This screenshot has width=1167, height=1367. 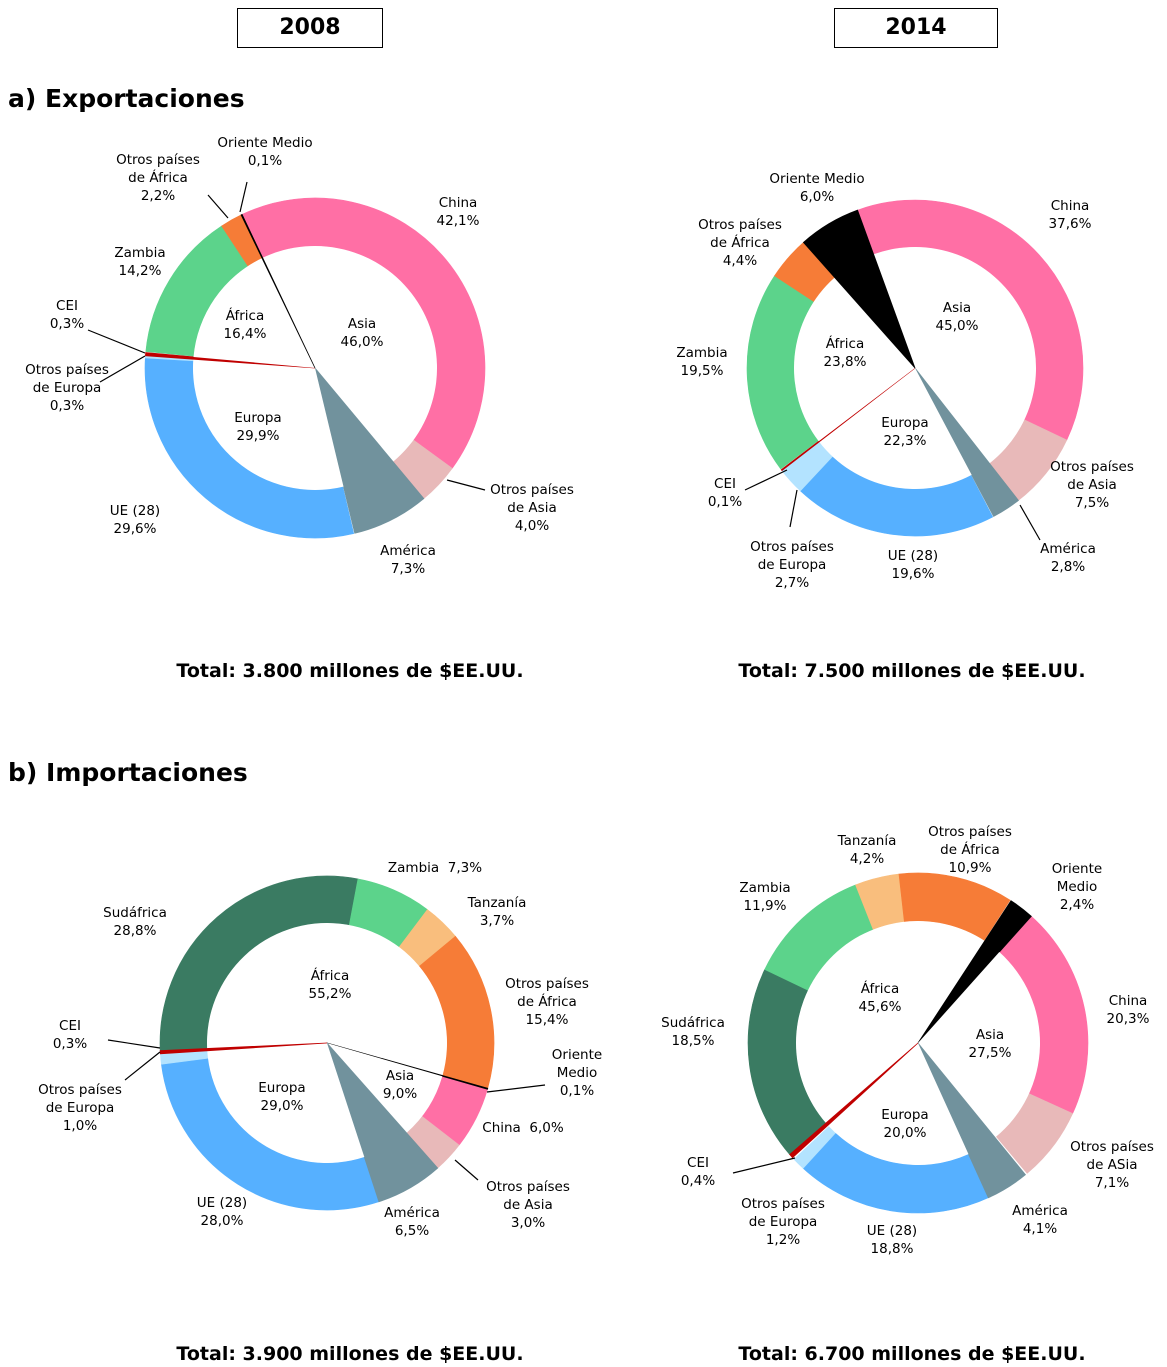 What do you see at coordinates (70, 1044) in the screenshot?
I see `value-label: 0,3%` at bounding box center [70, 1044].